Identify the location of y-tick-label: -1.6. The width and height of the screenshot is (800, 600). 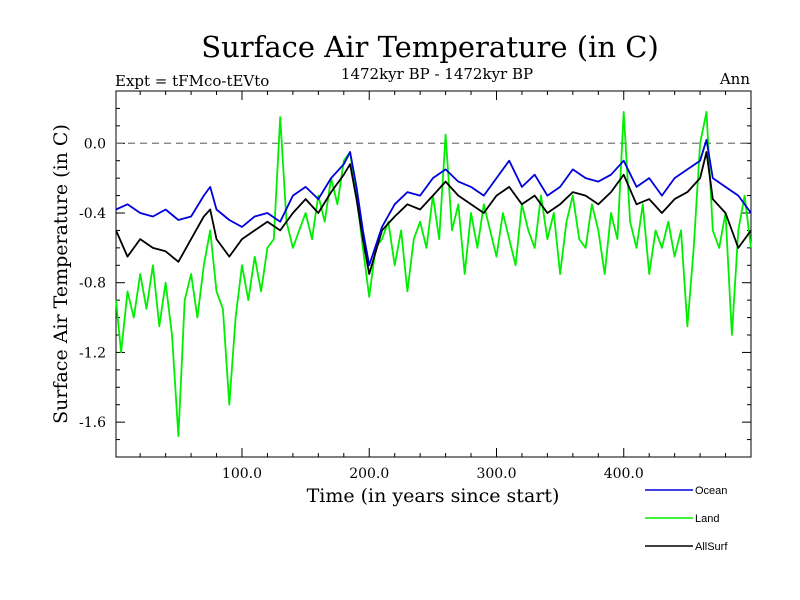
(92, 423).